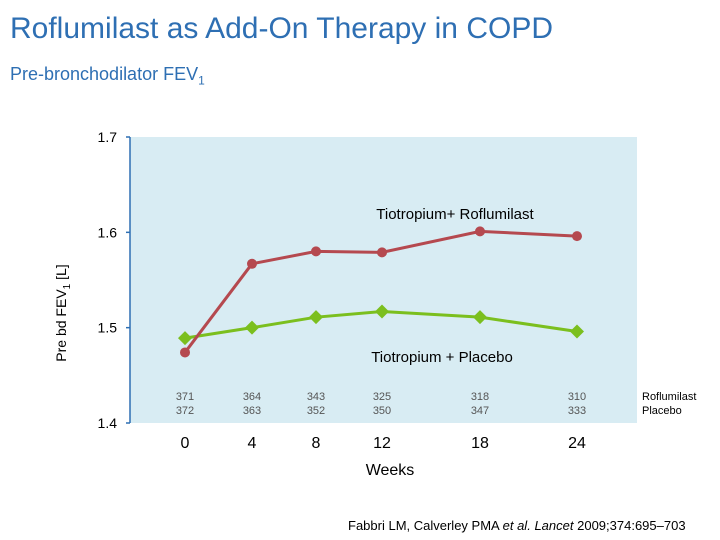 This screenshot has width=720, height=540. I want to click on placebo-n-value: 363, so click(252, 411).